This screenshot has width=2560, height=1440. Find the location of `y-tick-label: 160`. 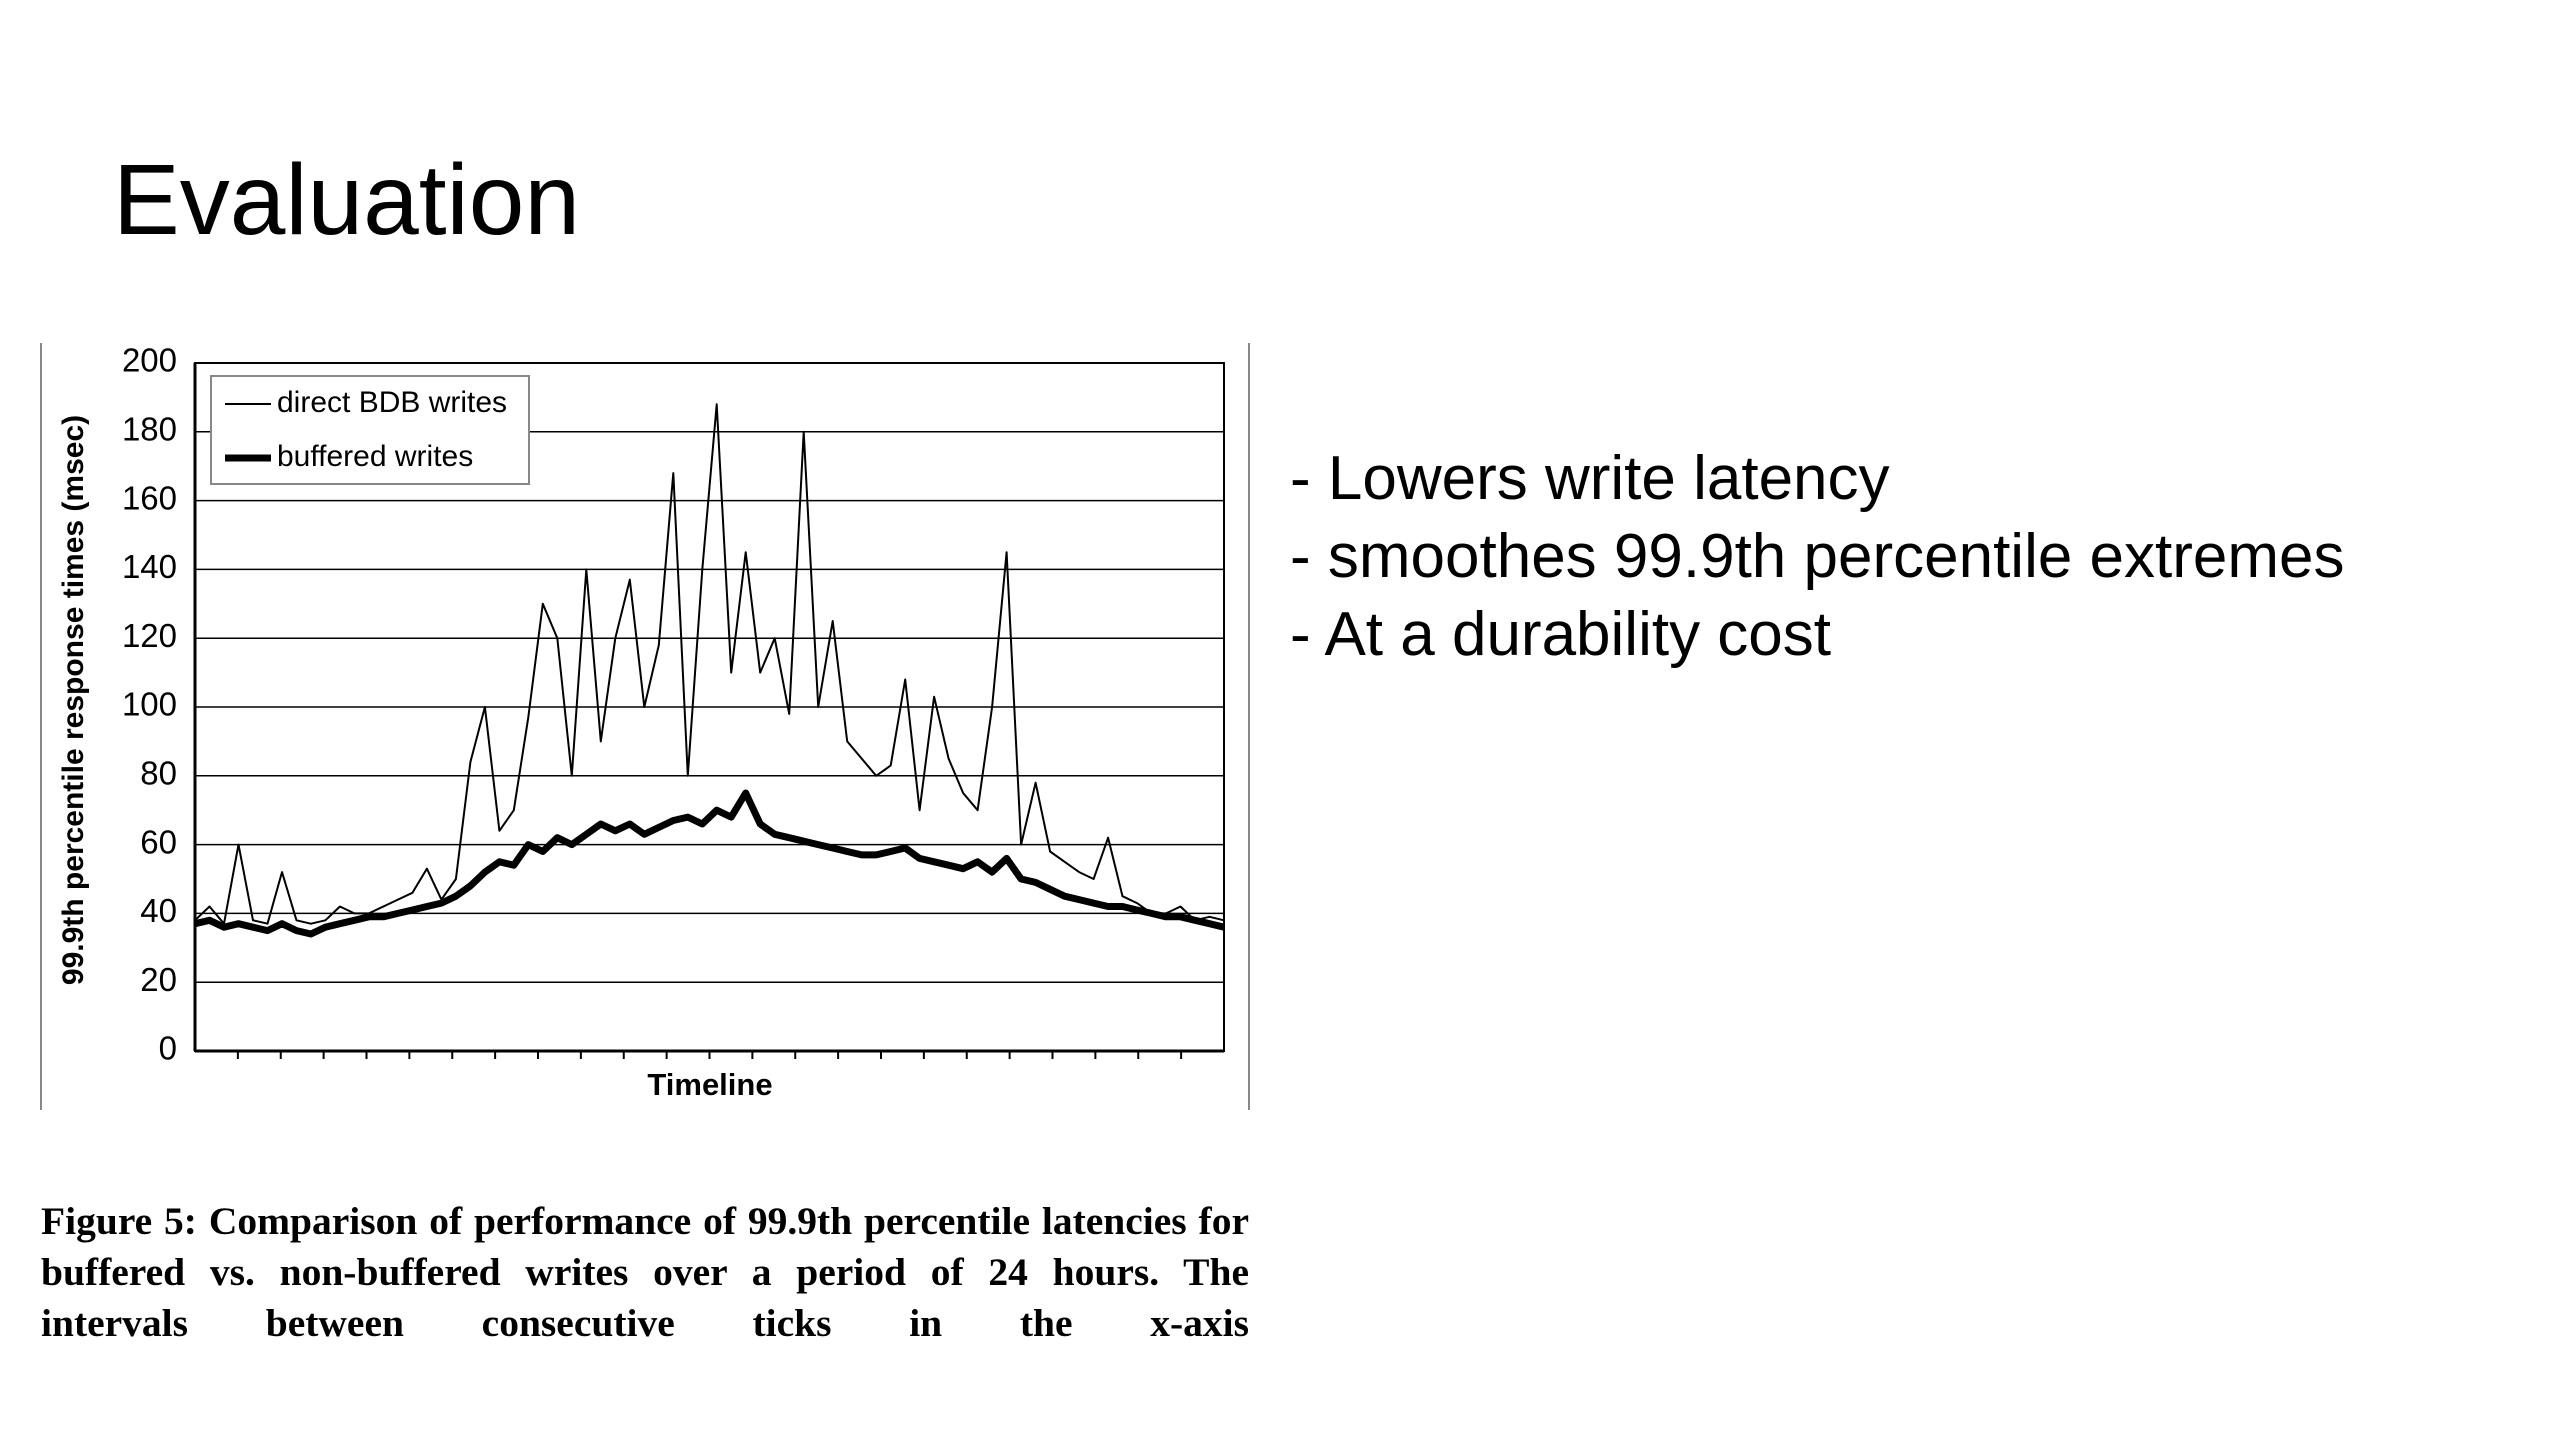

y-tick-label: 160 is located at coordinates (149, 497).